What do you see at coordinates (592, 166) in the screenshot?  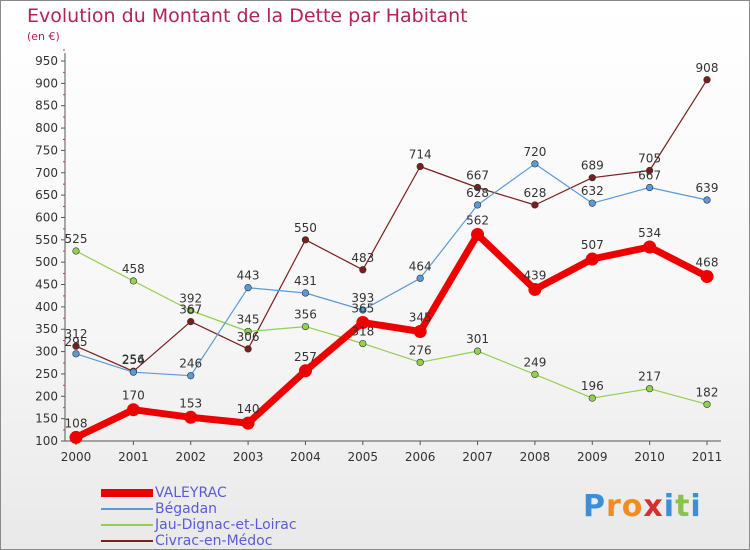 I see `data-label: 689` at bounding box center [592, 166].